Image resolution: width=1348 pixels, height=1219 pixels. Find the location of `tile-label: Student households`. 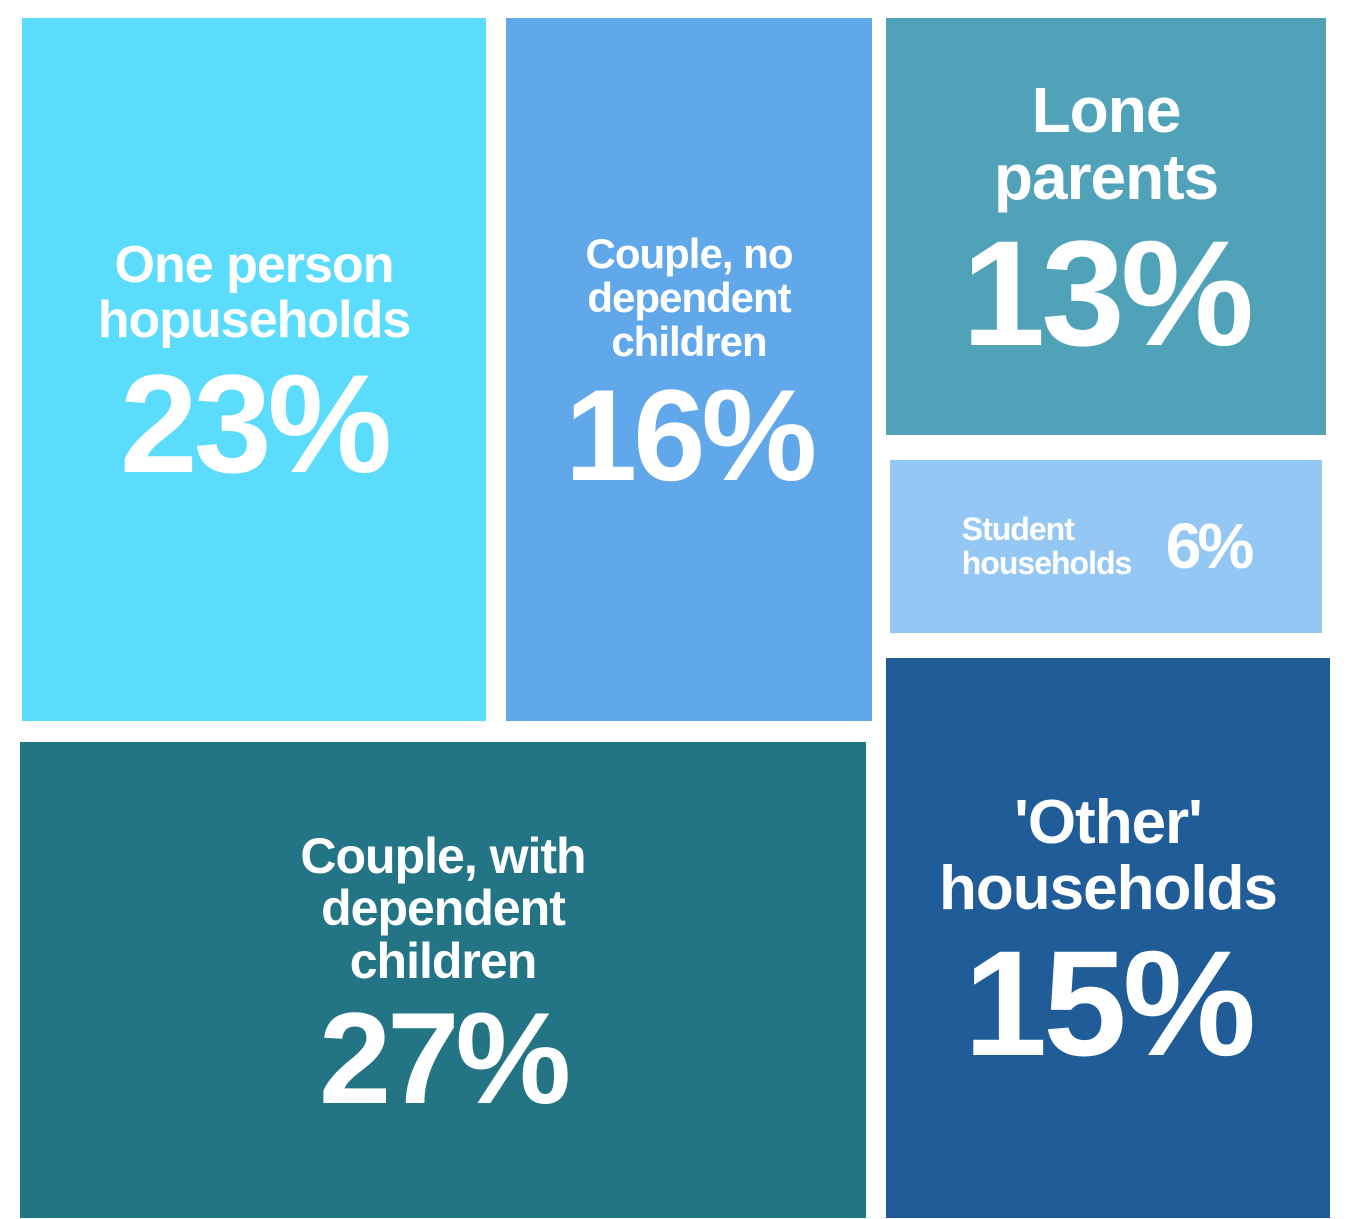

tile-label: Student households is located at coordinates (1047, 545).